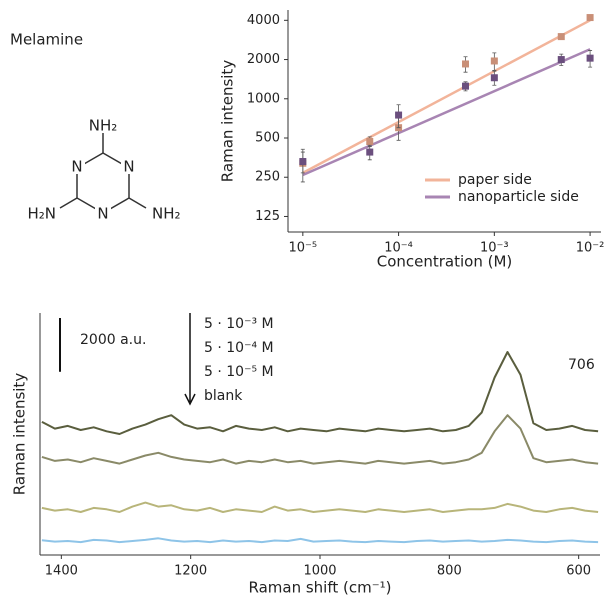 Image resolution: width=609 pixels, height=606 pixels. I want to click on legend-label: 5 · 10⁻⁴ M, so click(239, 348).